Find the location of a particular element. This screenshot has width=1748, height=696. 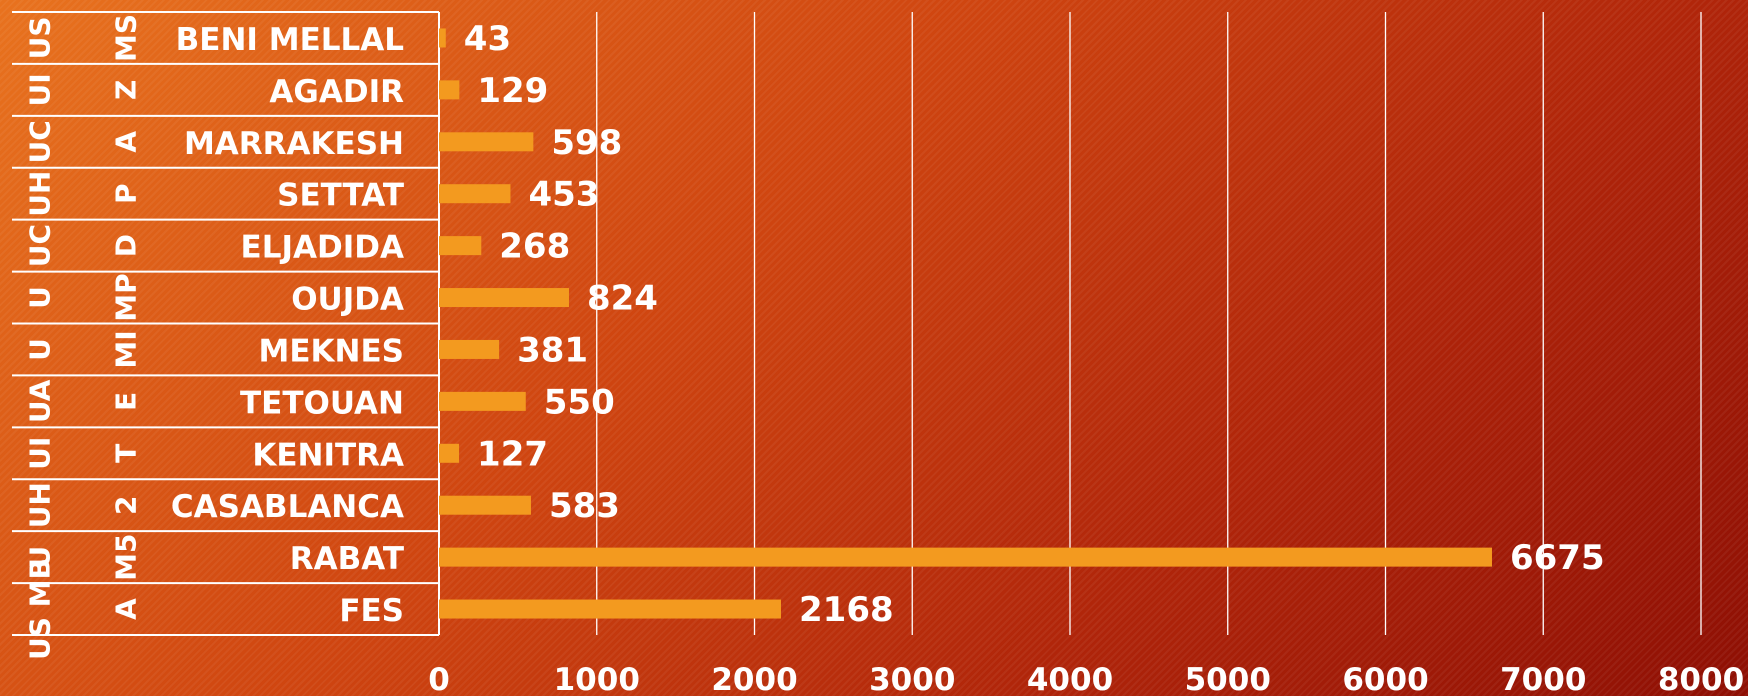

x-tick-label: 7000 is located at coordinates (1543, 679).